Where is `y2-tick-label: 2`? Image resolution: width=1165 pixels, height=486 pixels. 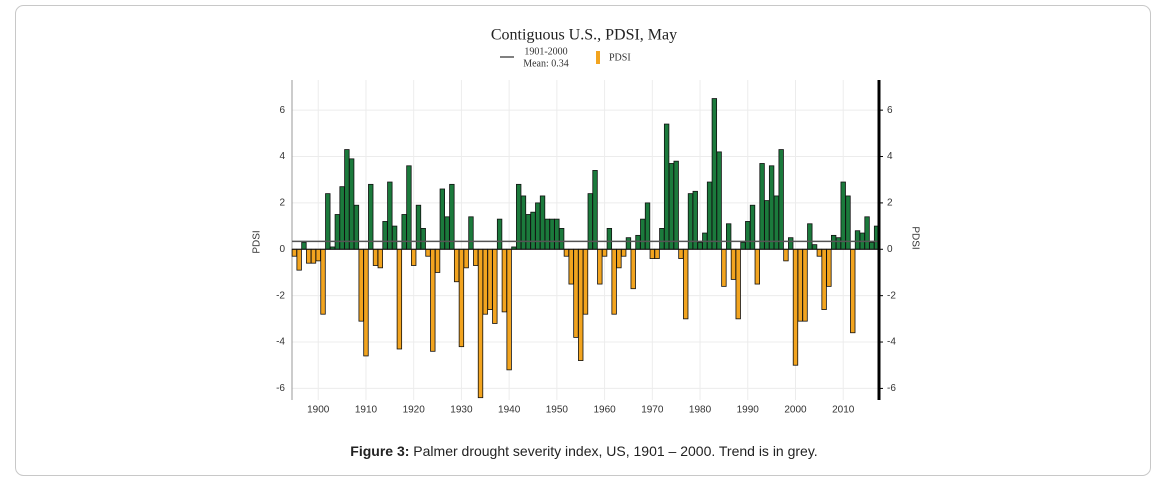 y2-tick-label: 2 is located at coordinates (890, 203).